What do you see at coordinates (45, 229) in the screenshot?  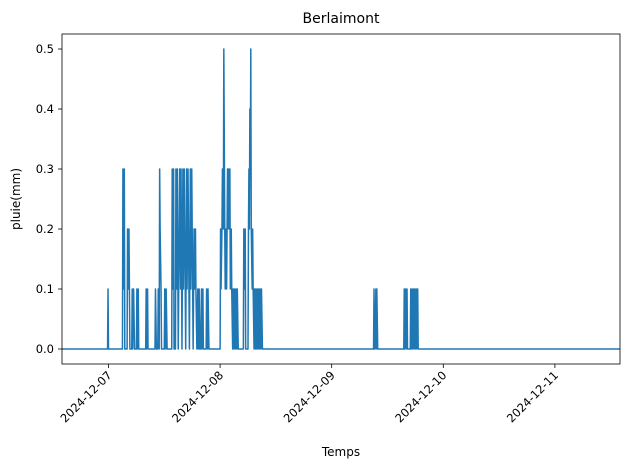 I see `y-tick-label: 0.2` at bounding box center [45, 229].